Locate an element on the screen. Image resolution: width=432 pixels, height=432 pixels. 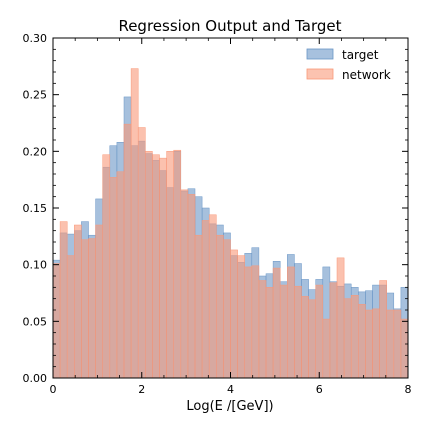
x-axis-label: Log(E /[GeV]) is located at coordinates (229, 406).